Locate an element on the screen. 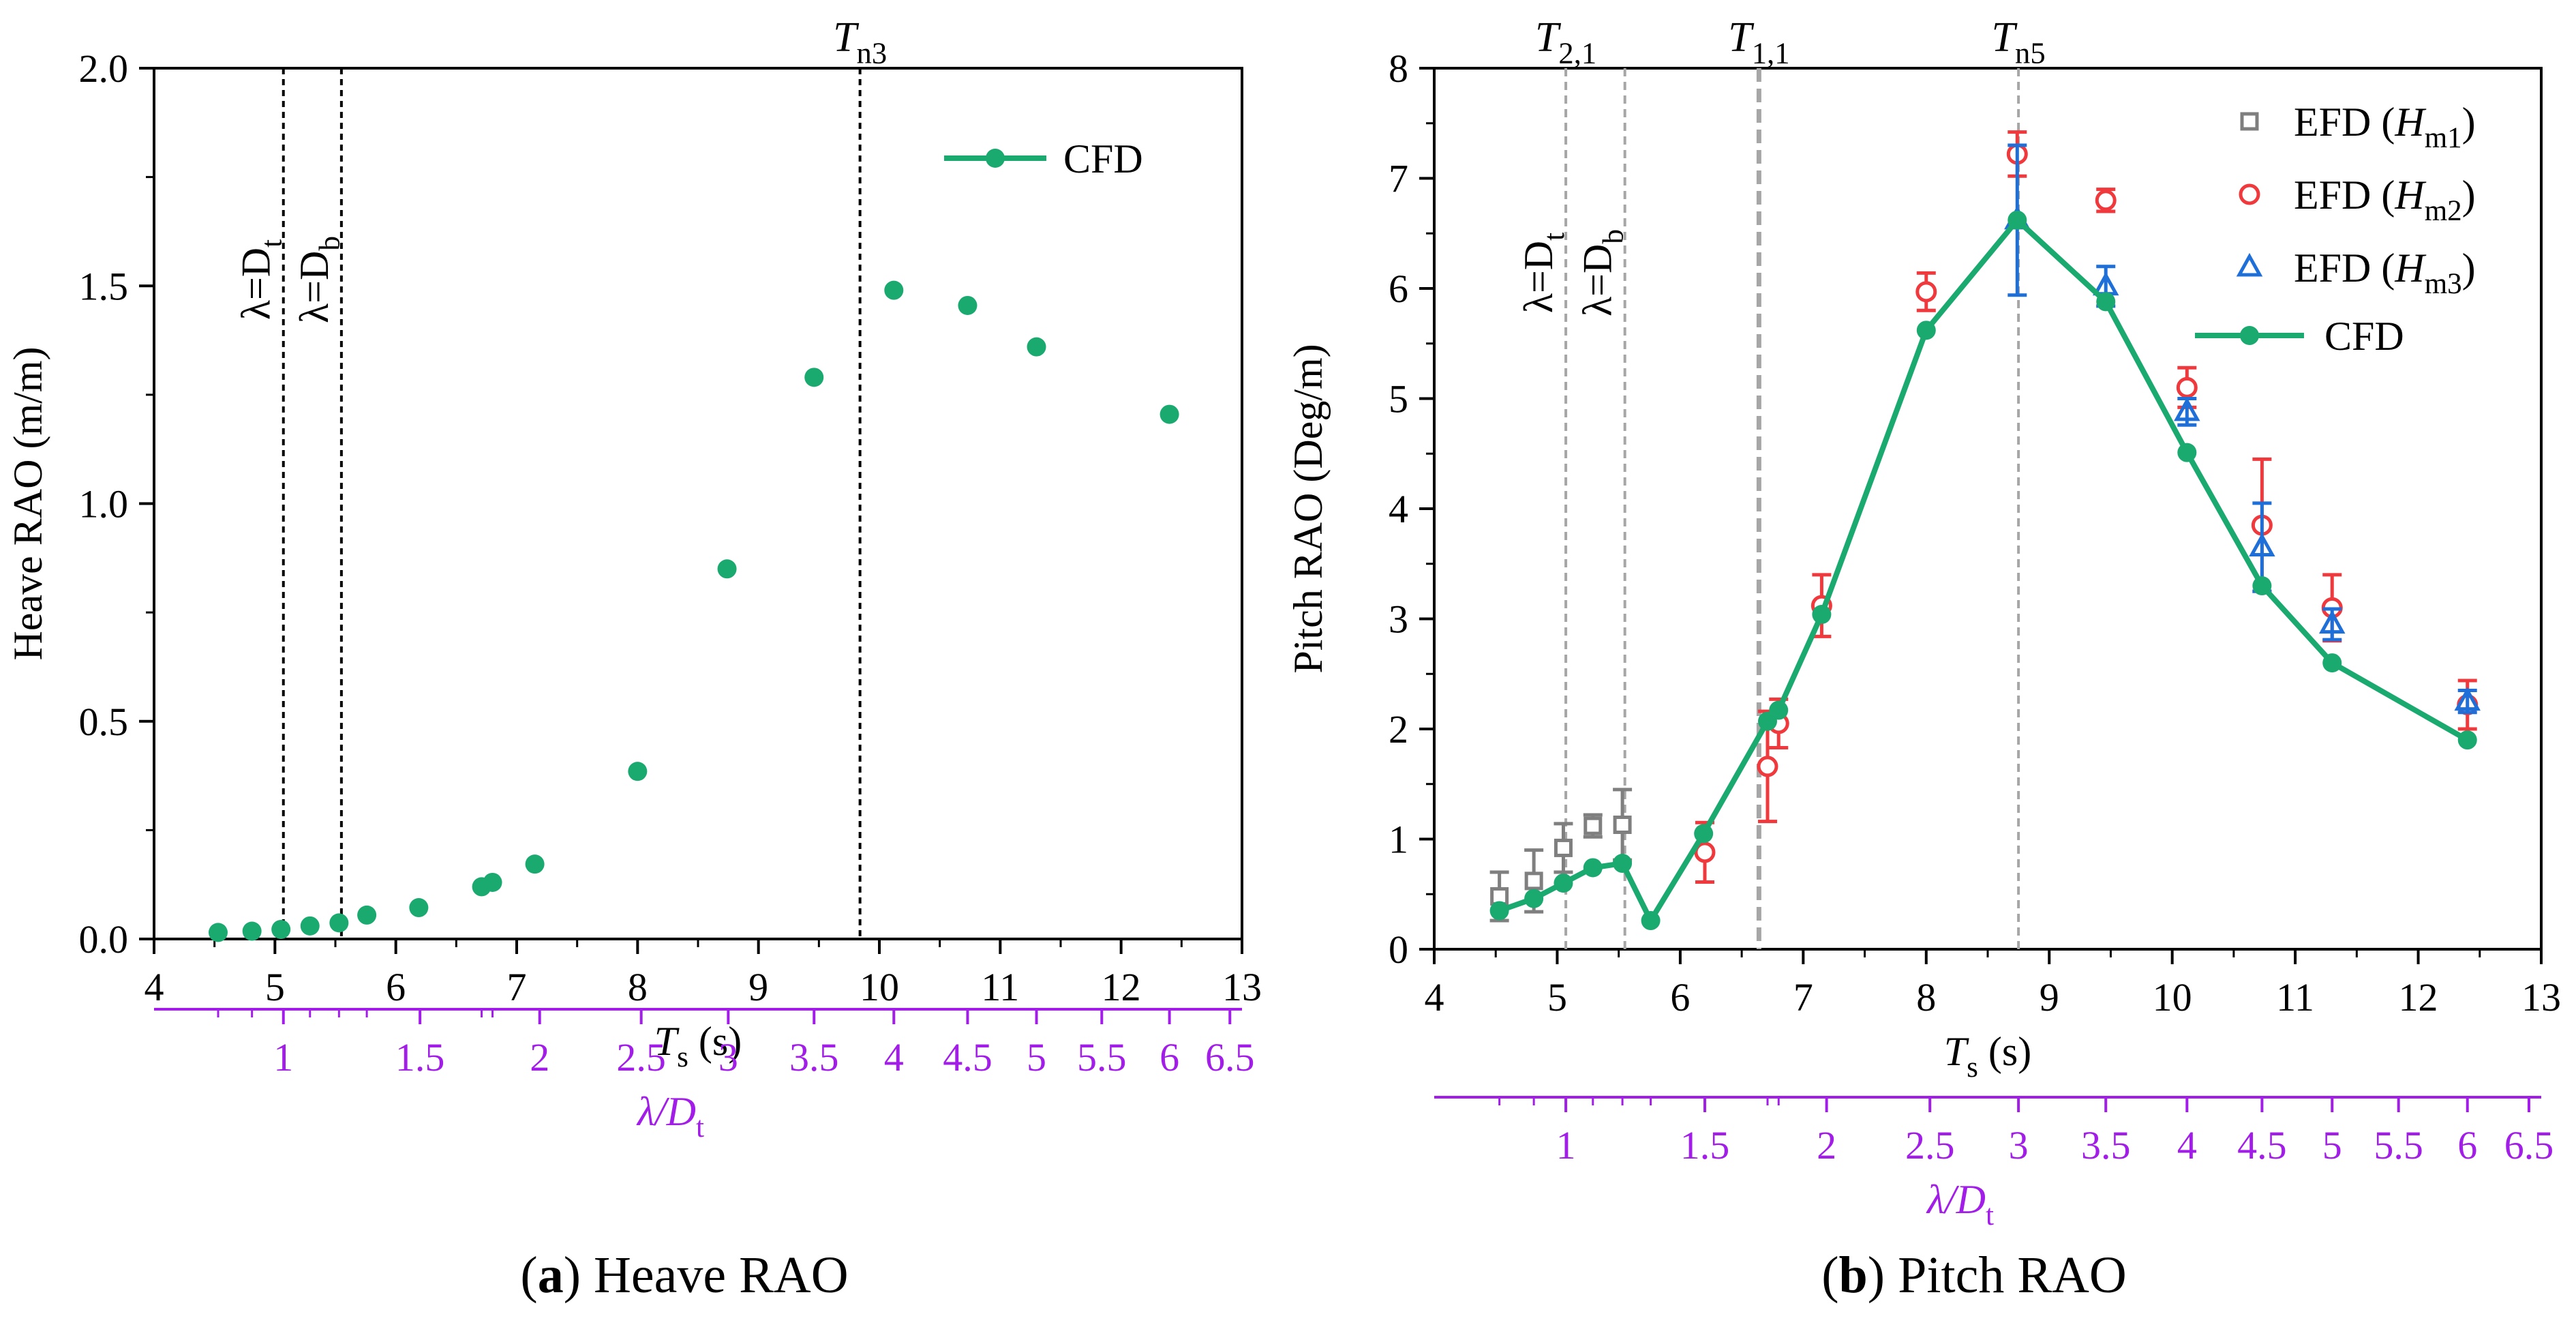 The image size is (2576, 1327). pitch-x-axis-label-main: T is located at coordinates (1957, 1051).